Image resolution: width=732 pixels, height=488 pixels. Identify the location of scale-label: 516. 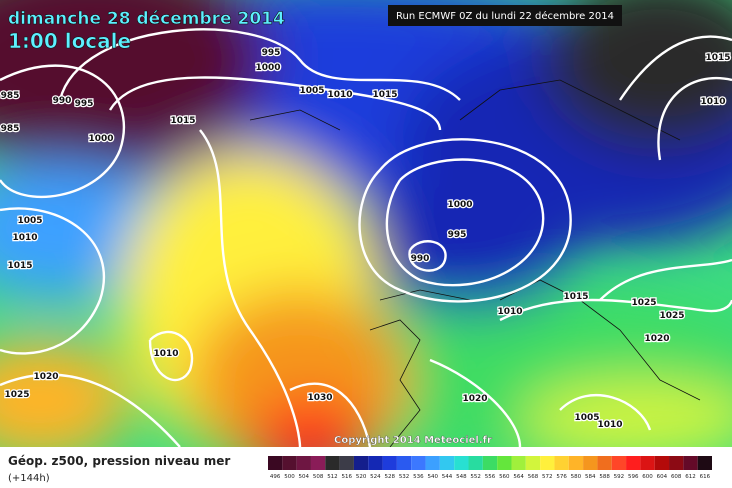
(347, 477).